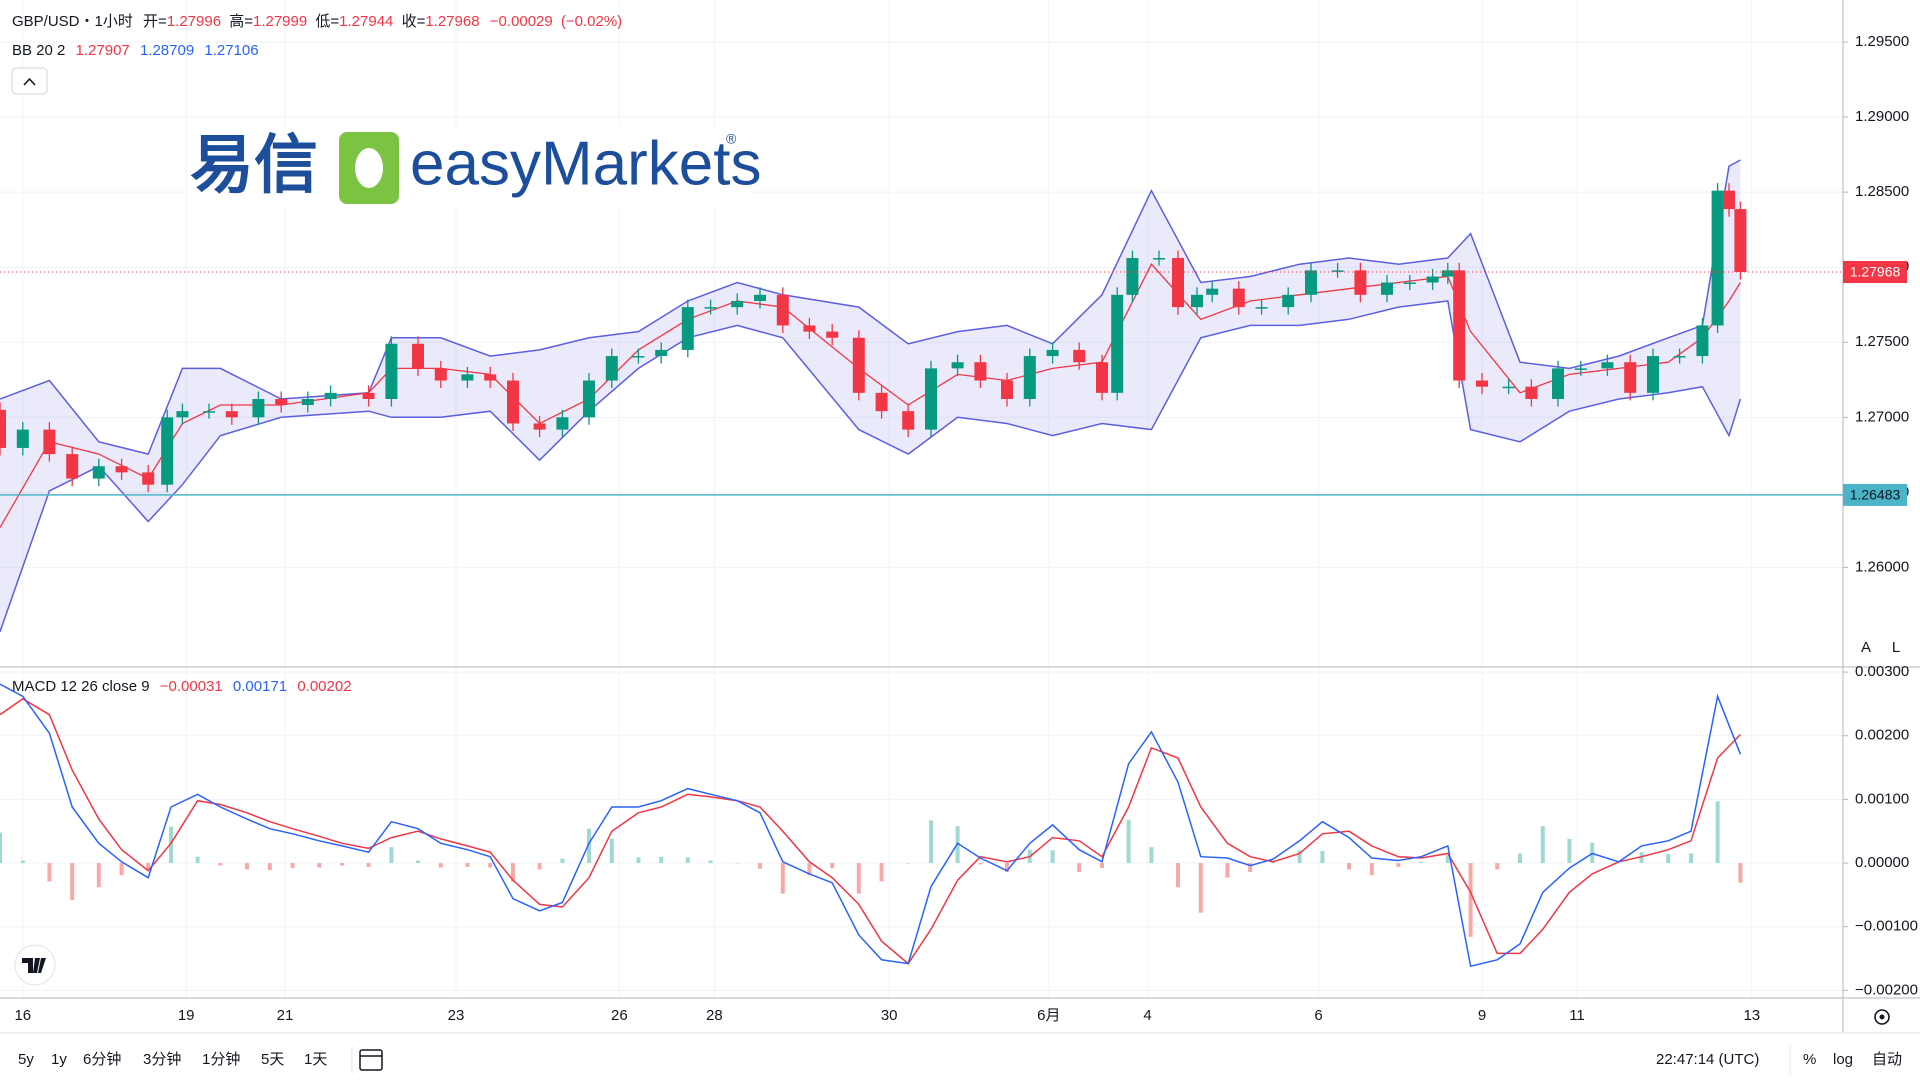 The image size is (1920, 1080). I want to click on y-tick-label: 1.28500, so click(1882, 191).